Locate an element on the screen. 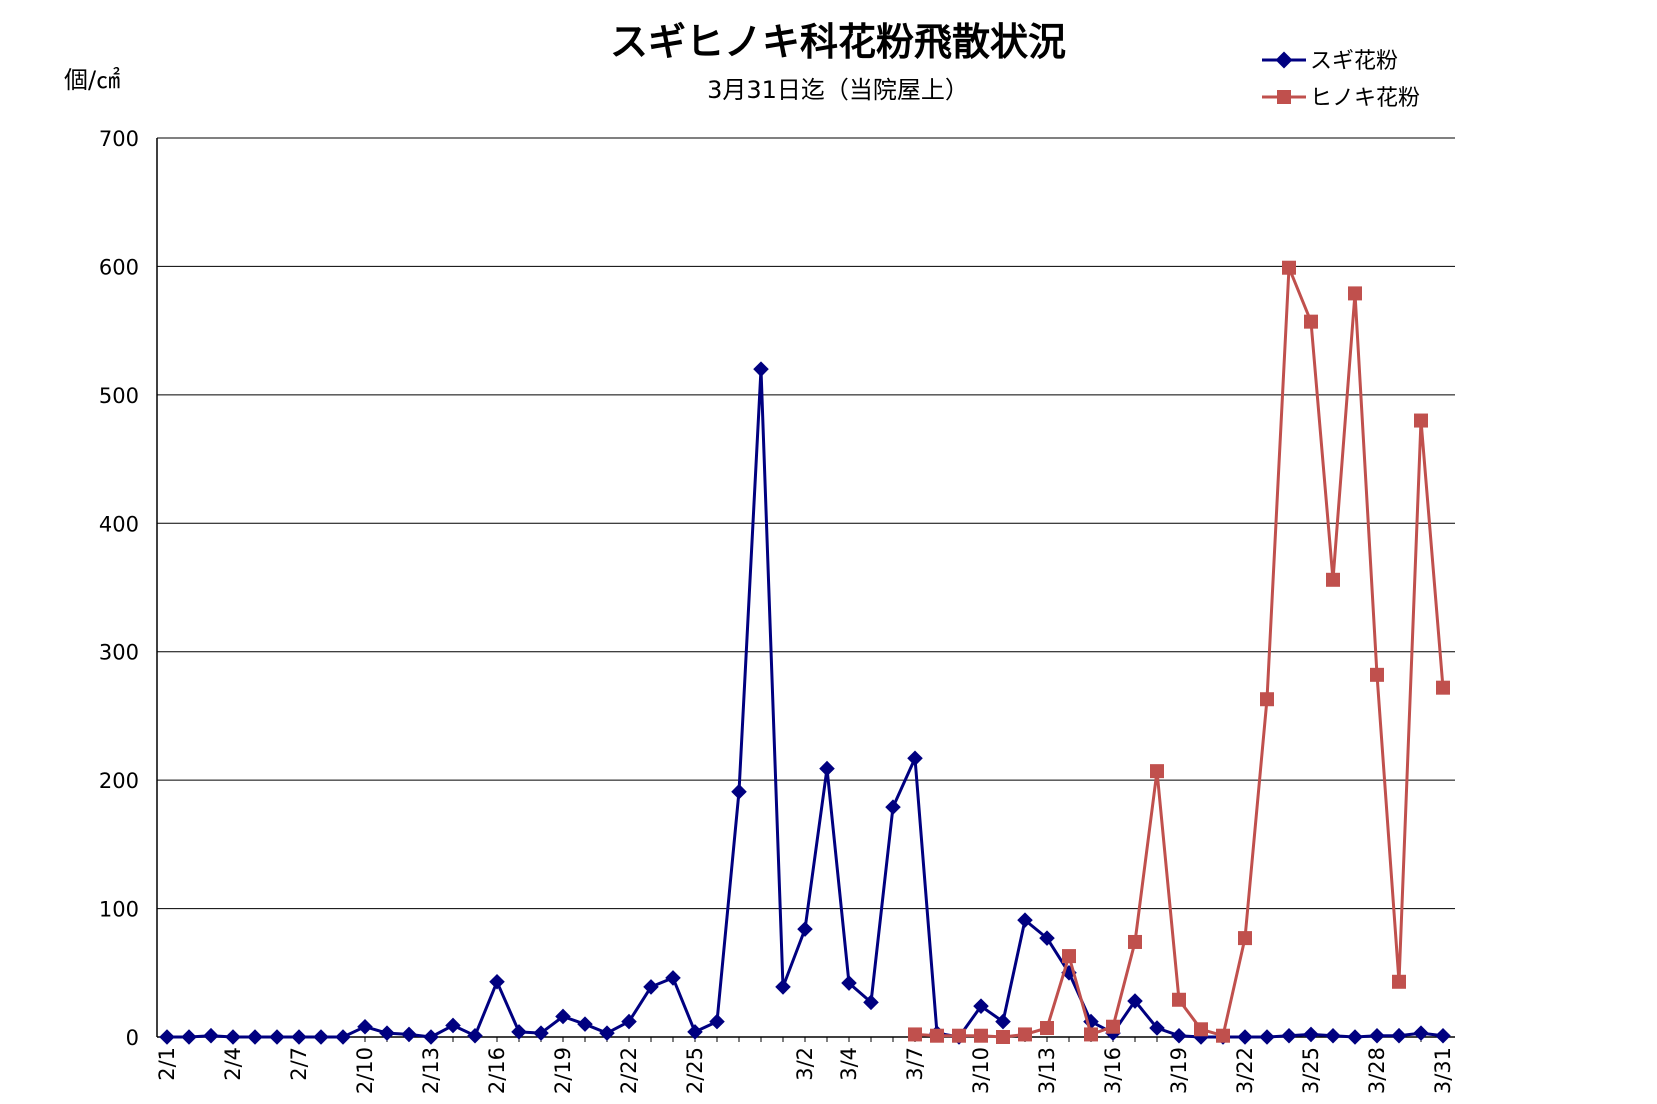 The height and width of the screenshot is (1104, 1657). y-tick-label: 300 is located at coordinates (119, 653).